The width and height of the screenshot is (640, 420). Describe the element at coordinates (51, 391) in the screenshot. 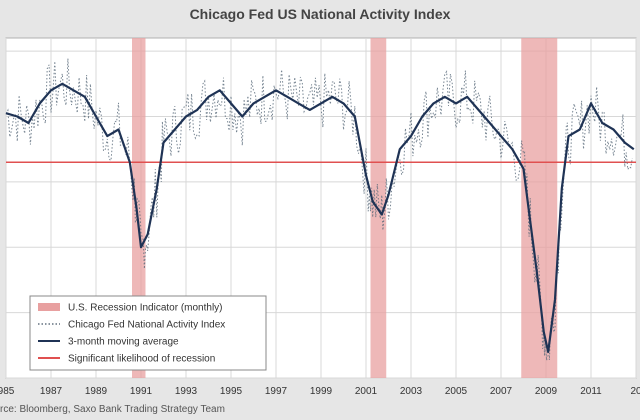

I see `x-tick-label: 1987` at that location.